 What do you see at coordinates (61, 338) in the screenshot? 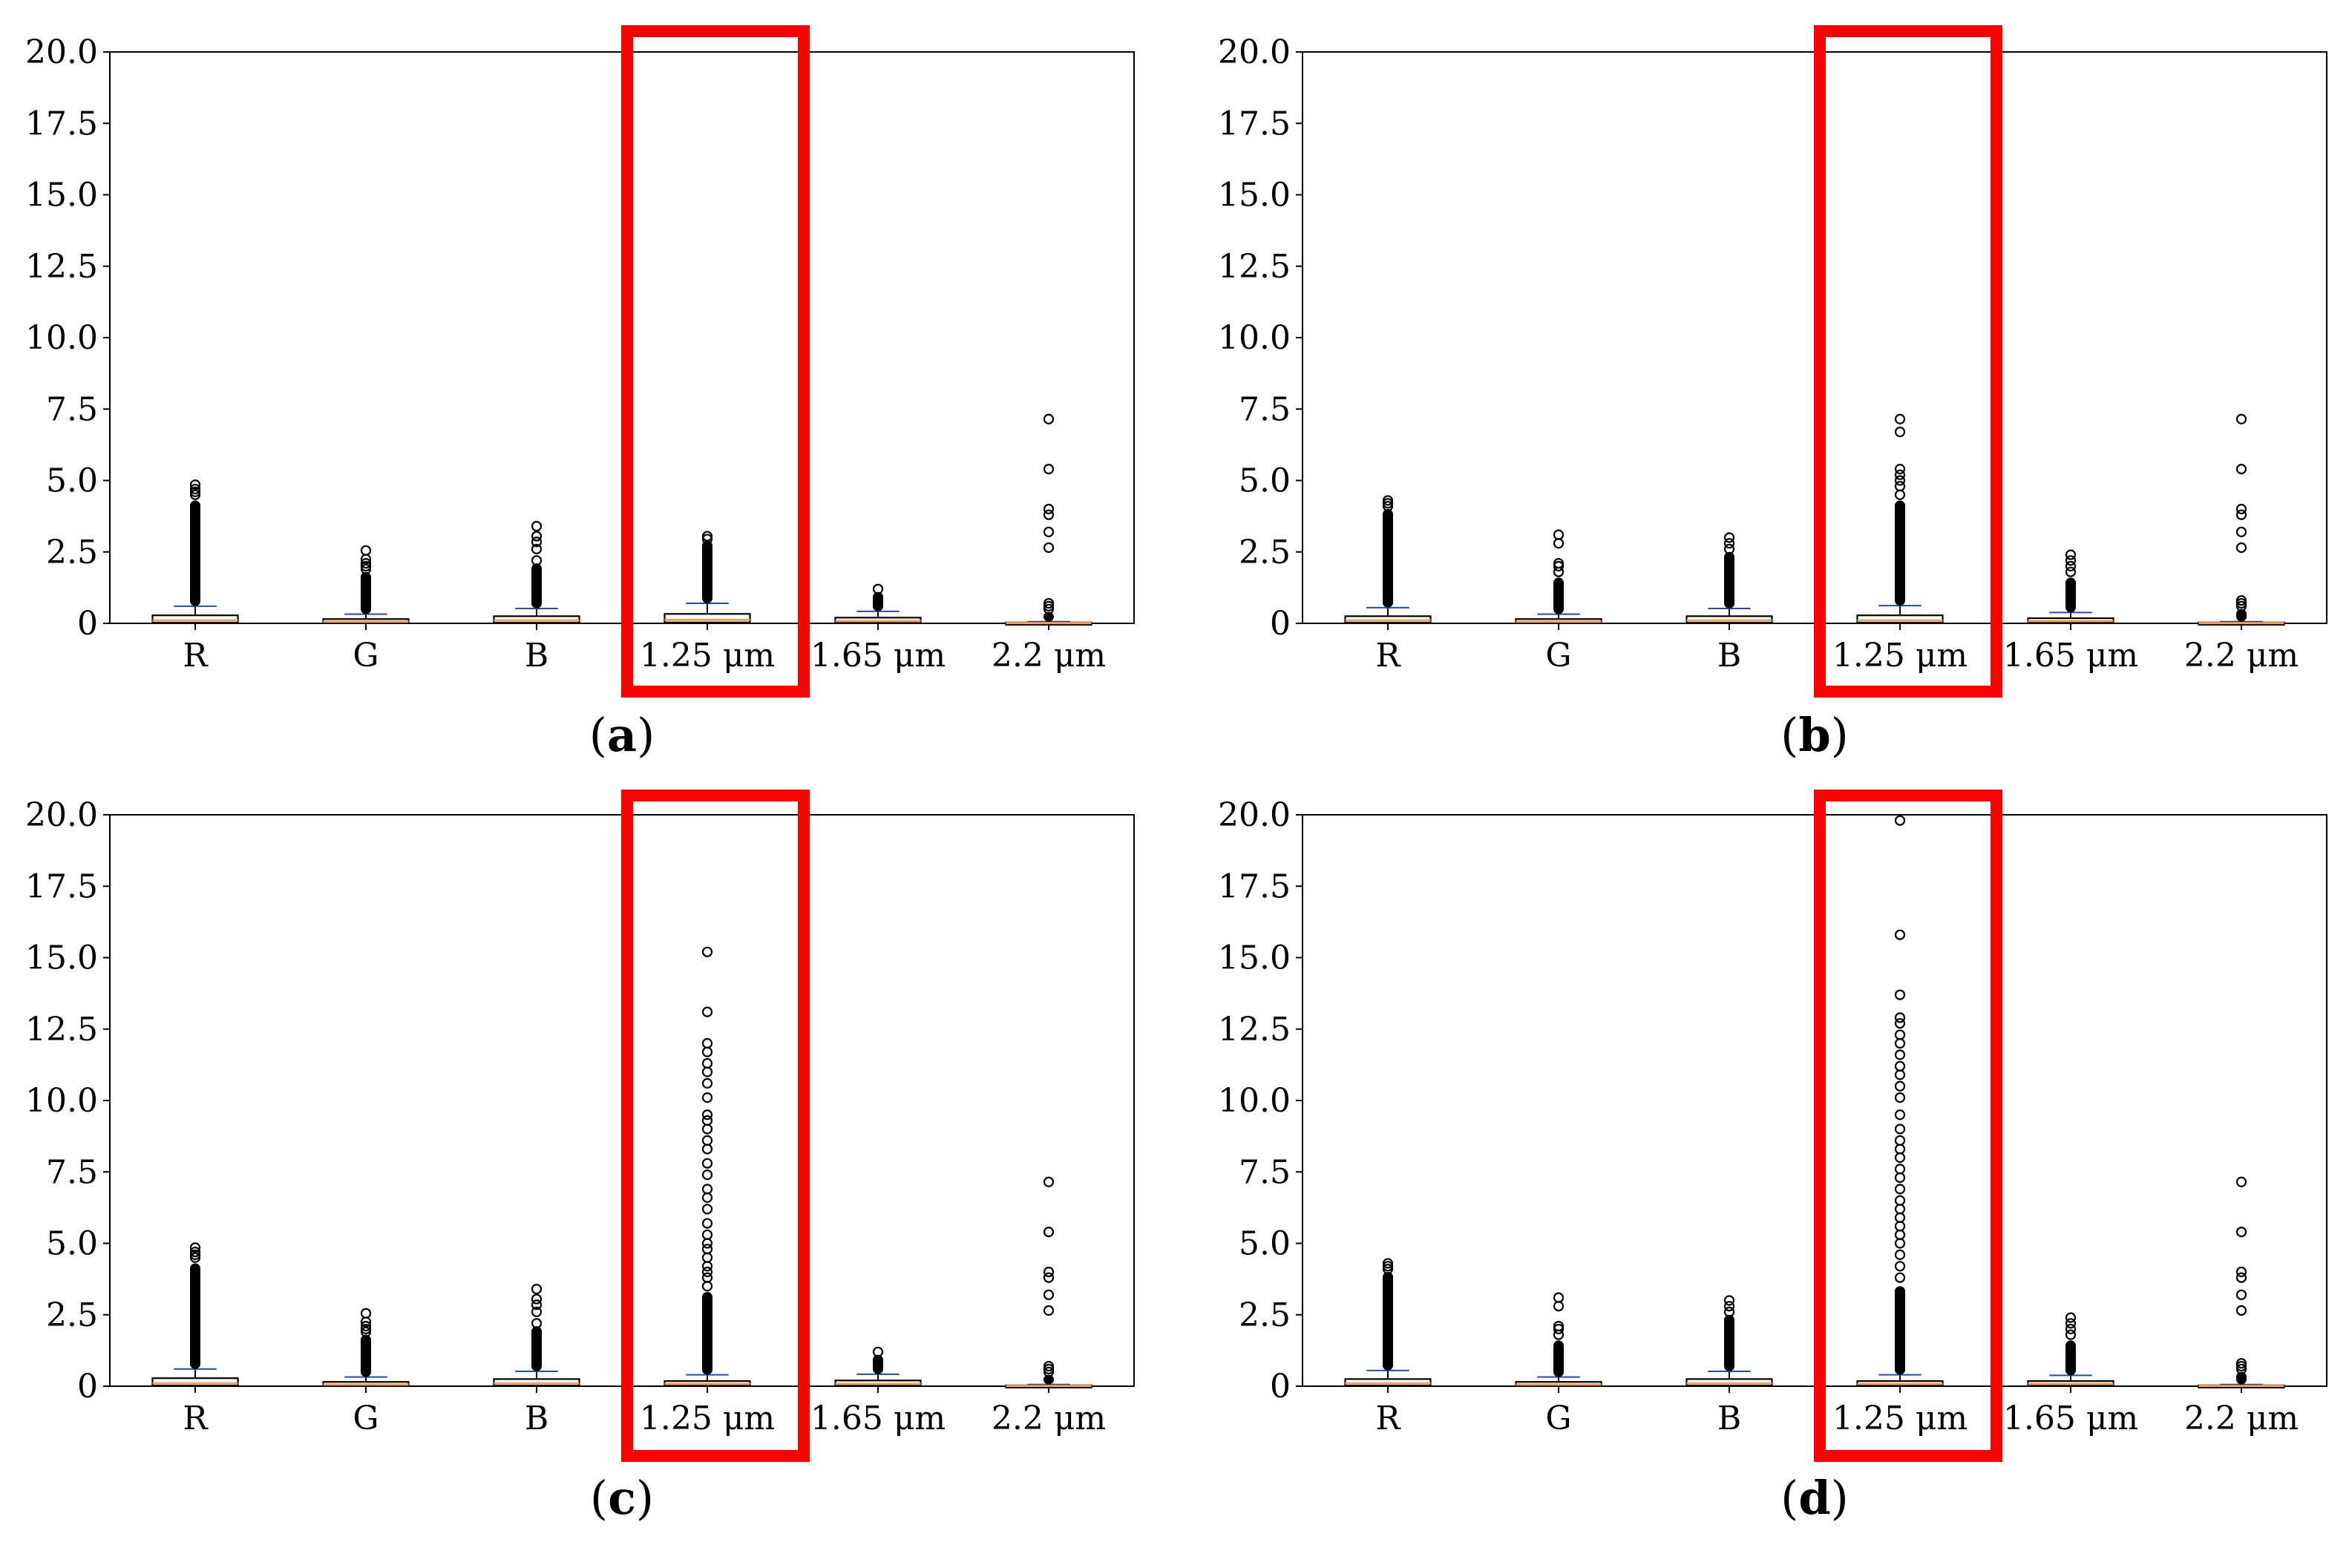
I see `y-tick-label: 10.0` at bounding box center [61, 338].